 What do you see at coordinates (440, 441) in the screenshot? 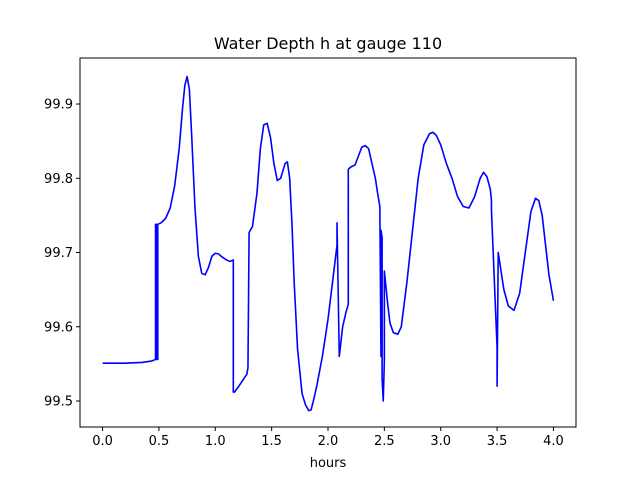
I see `x-tick-label: 3.0` at bounding box center [440, 441].